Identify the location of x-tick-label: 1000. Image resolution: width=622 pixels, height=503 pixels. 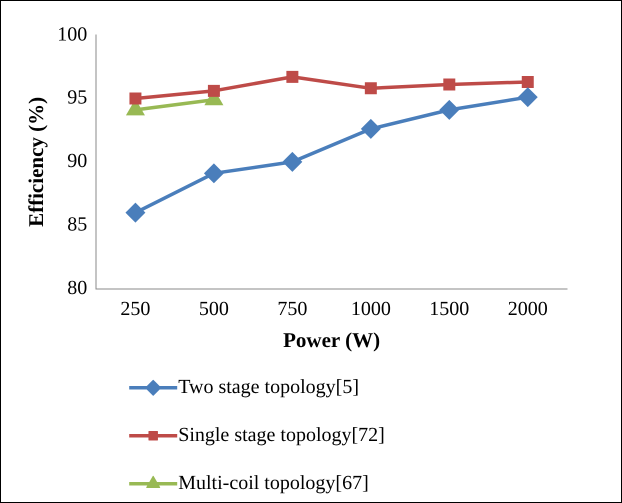
(370, 309).